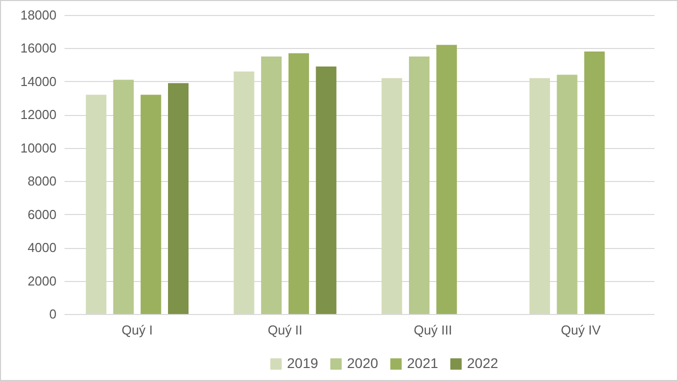  Describe the element at coordinates (362, 363) in the screenshot. I see `legend-label: 2020` at that location.